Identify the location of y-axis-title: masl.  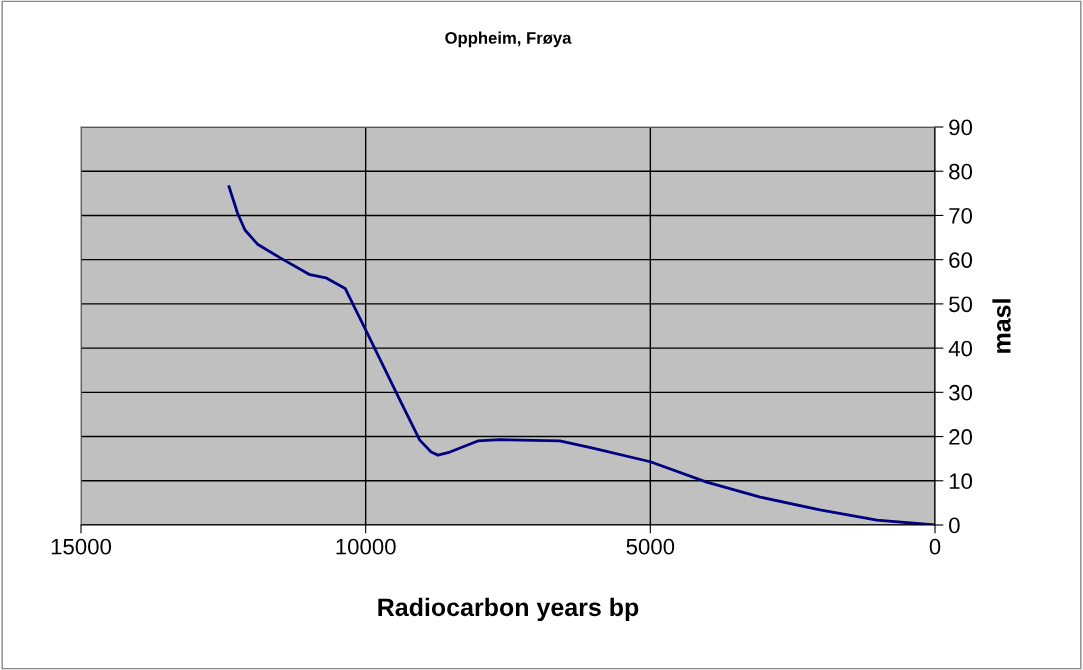
(1001, 326).